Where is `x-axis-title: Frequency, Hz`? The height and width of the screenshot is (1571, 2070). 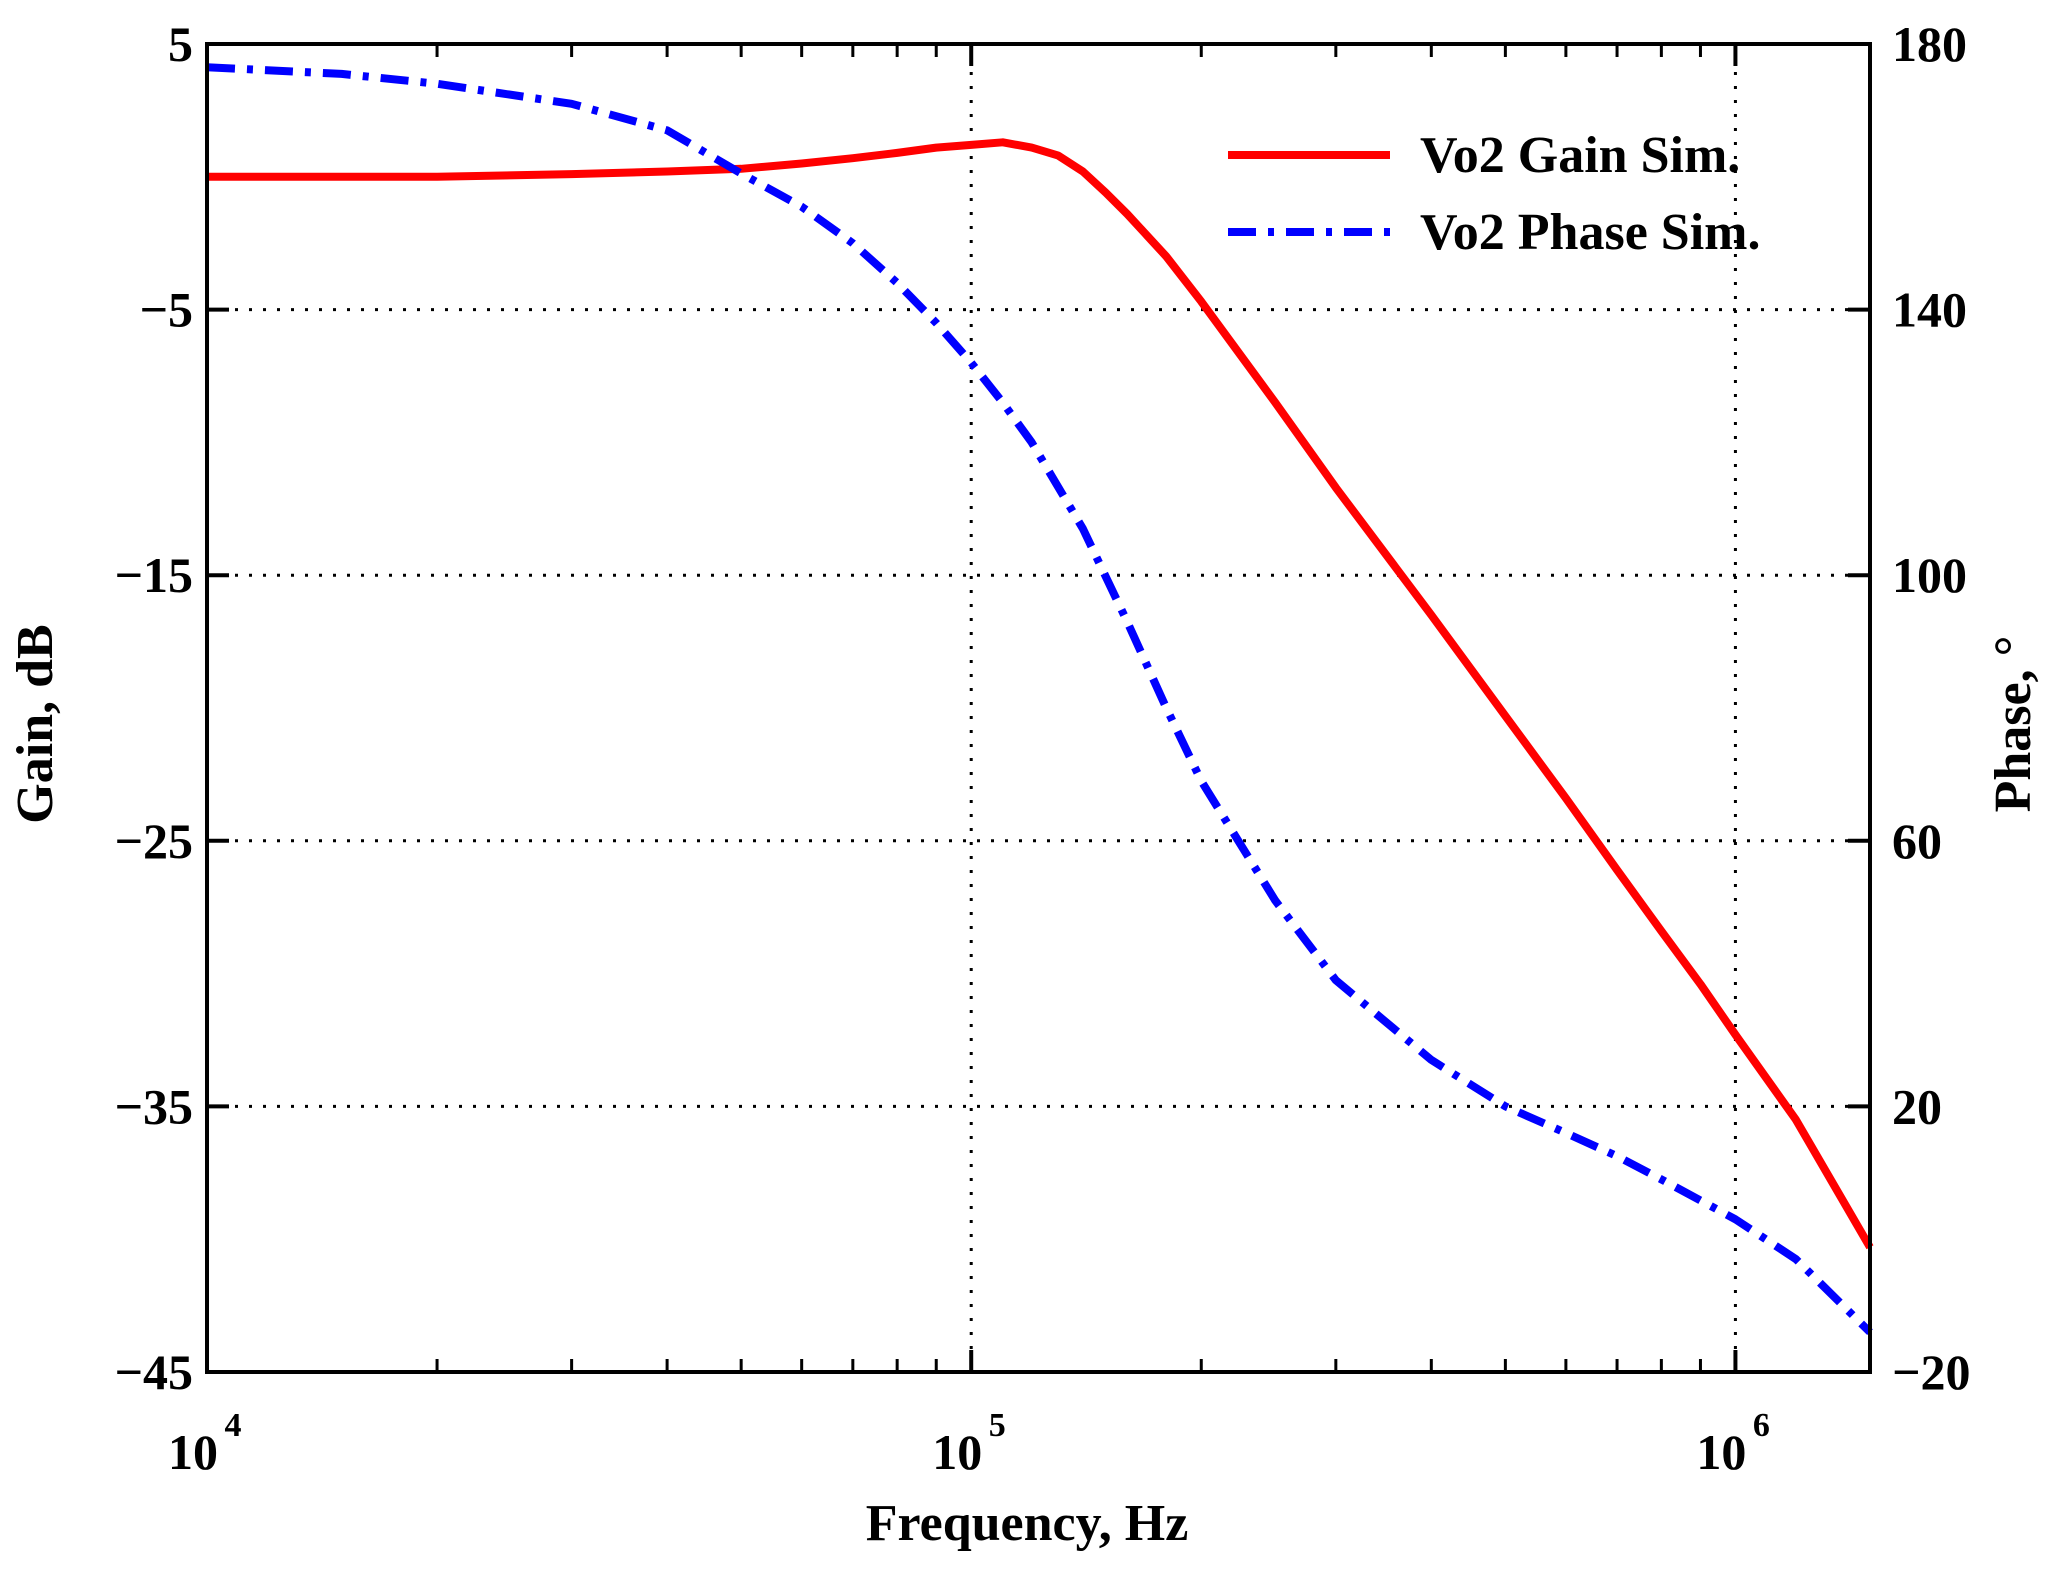 x-axis-title: Frequency, Hz is located at coordinates (1027, 1523).